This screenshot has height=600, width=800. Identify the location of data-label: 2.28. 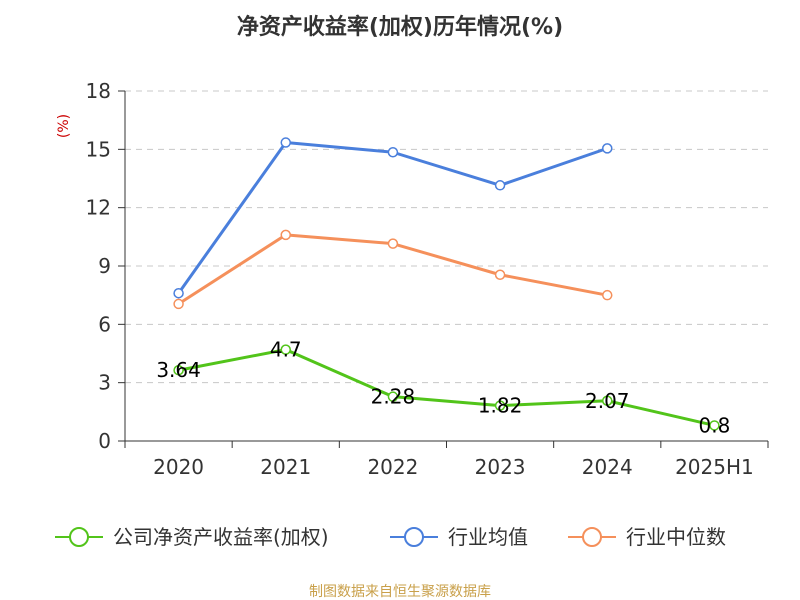
(393, 397).